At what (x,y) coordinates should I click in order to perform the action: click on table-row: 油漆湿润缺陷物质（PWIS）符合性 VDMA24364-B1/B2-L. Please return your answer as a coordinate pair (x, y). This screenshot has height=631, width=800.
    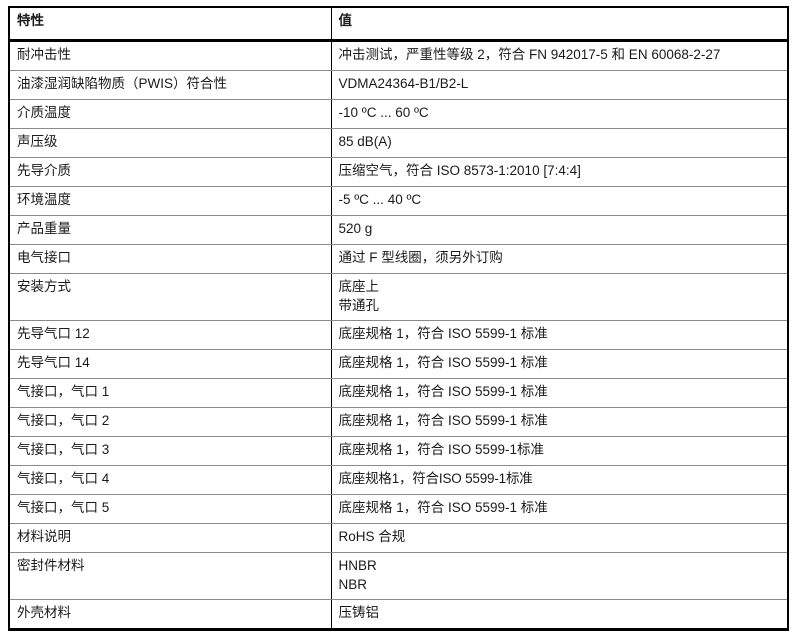
    Looking at the image, I should click on (398, 85).